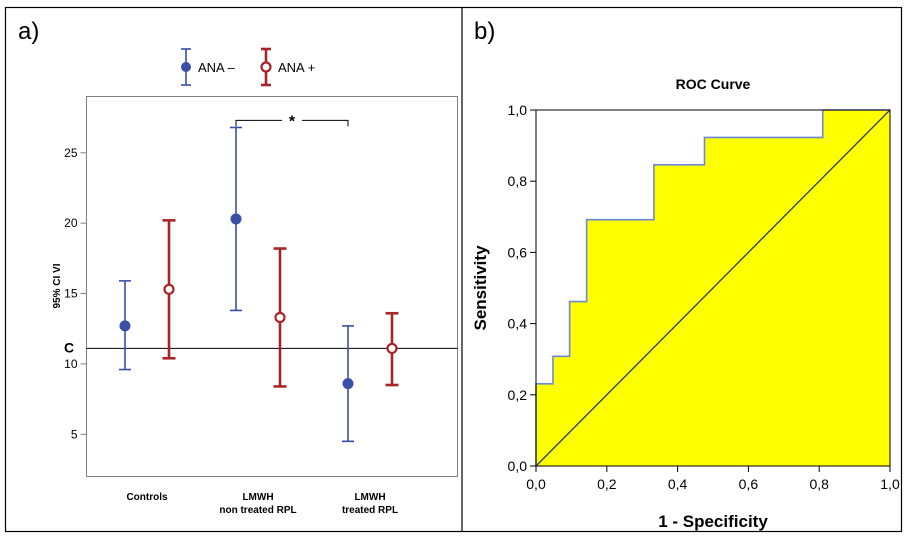 This screenshot has width=907, height=537. Describe the element at coordinates (248, 67) in the screenshot. I see `legend: ANA – ANA +` at that location.